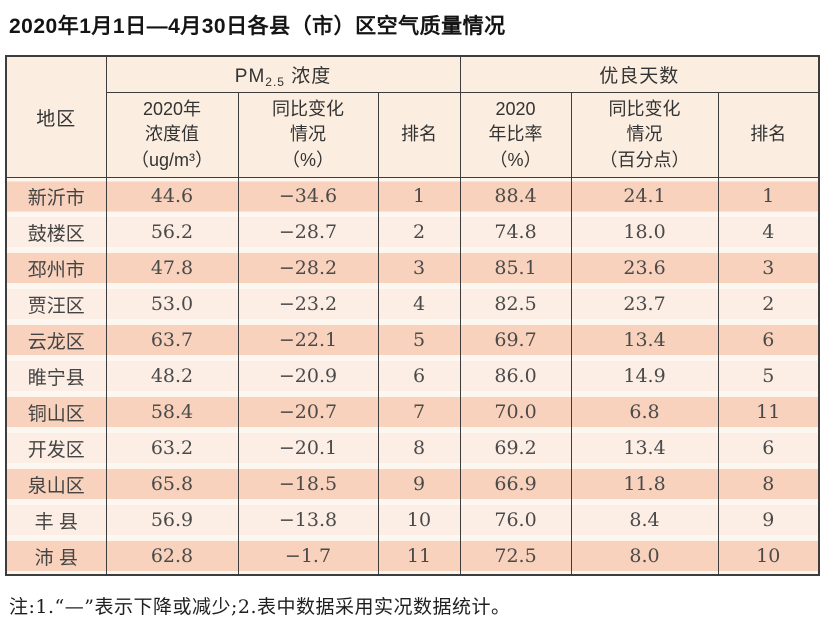 The width and height of the screenshot is (825, 620). What do you see at coordinates (308, 268) in the screenshot?
I see `pm-change-cell: −28.2` at bounding box center [308, 268].